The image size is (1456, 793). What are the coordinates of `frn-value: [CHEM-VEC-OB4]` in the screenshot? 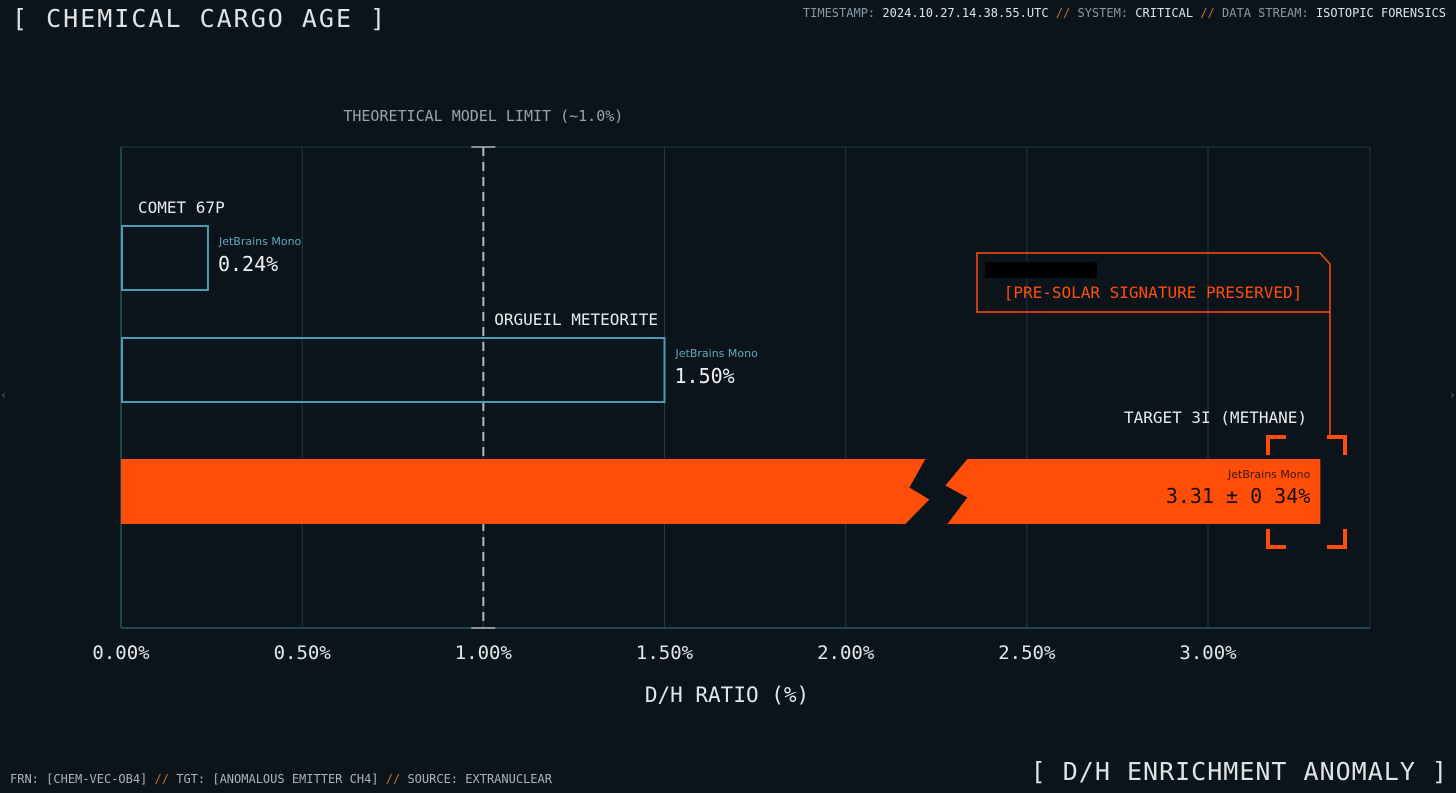 It's located at (97, 779).